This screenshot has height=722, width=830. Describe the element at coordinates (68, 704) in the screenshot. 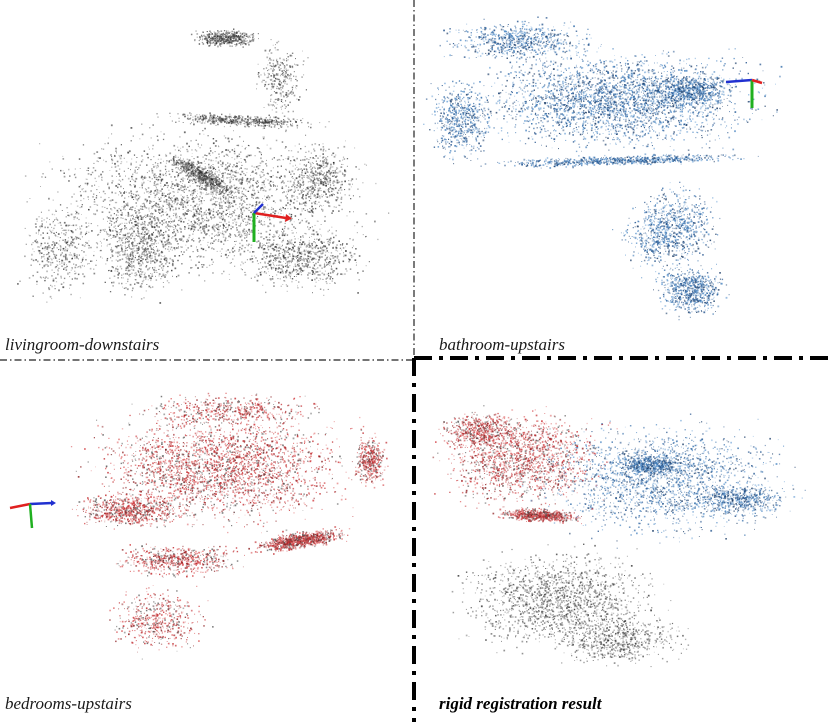

I see `caption-bedrooms: bedrooms-upstairs` at that location.